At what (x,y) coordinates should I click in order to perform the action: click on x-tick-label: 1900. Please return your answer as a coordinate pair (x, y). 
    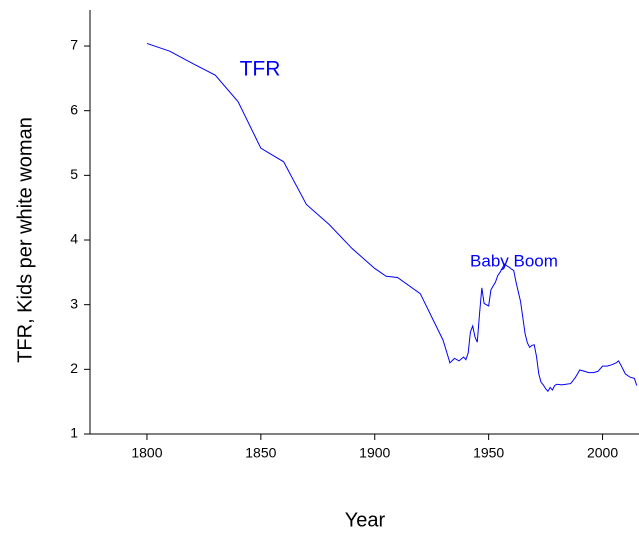
    Looking at the image, I should click on (374, 453).